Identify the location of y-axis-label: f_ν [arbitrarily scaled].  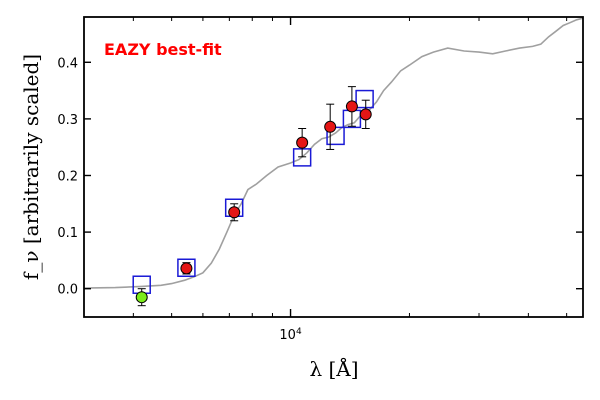
(31, 167).